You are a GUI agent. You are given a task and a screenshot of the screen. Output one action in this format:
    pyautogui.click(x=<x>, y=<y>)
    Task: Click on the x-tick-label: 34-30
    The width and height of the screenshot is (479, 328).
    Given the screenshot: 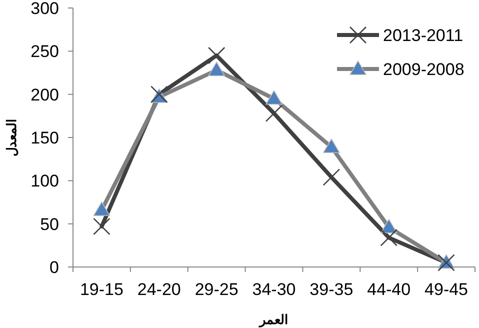 What is the action you would take?
    pyautogui.click(x=274, y=289)
    